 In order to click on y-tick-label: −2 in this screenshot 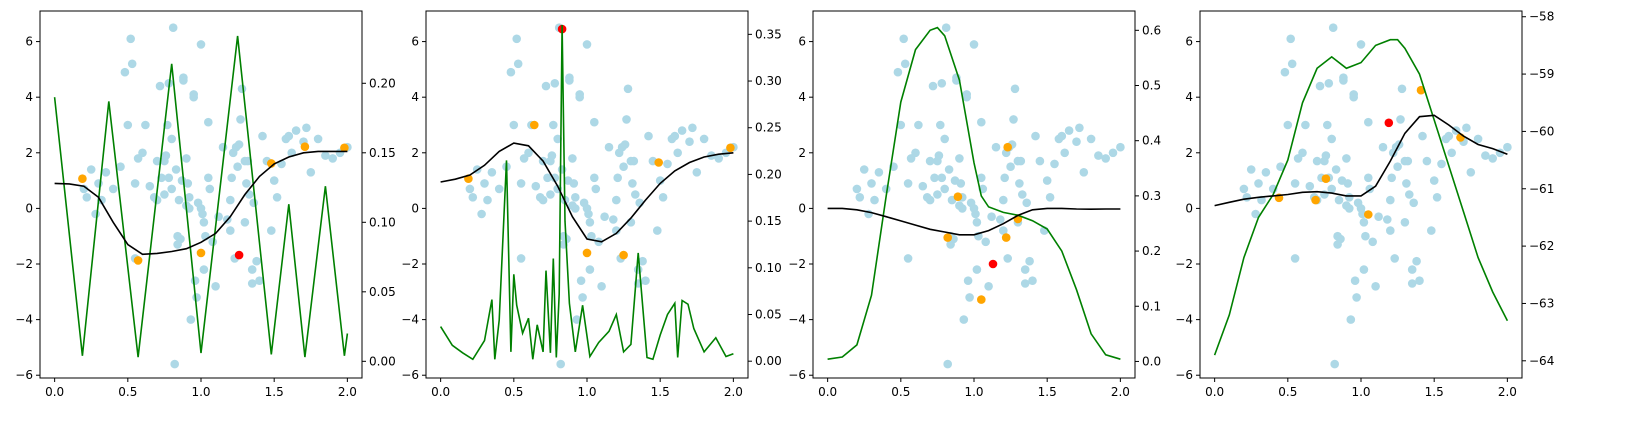, I will do `click(24, 264)`.